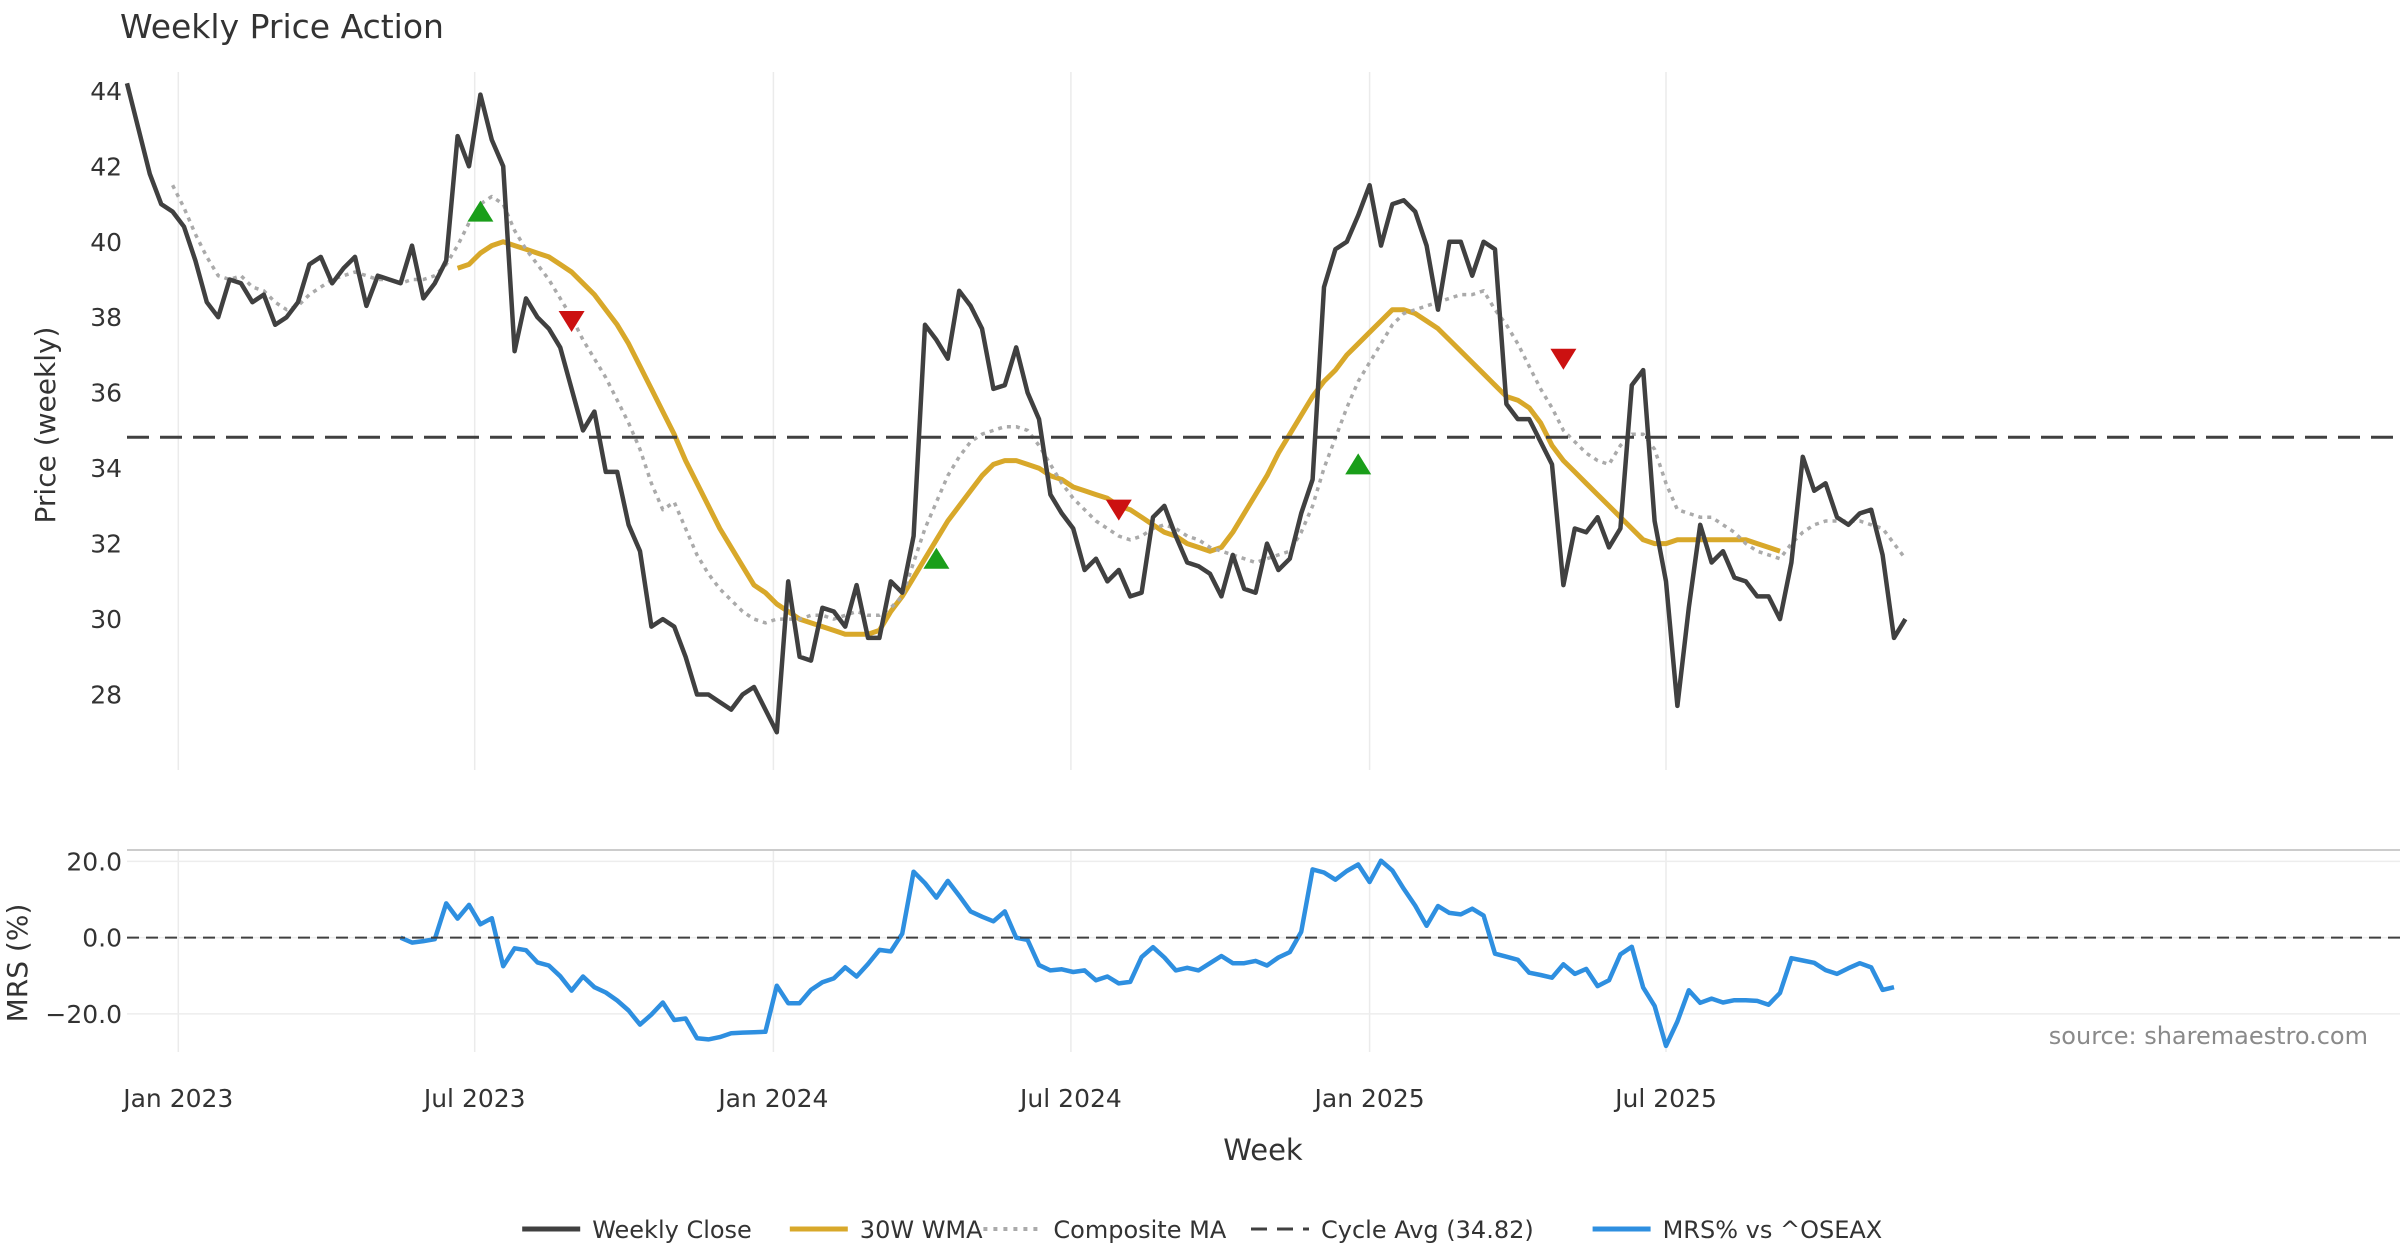 The width and height of the screenshot is (2400, 1260). I want to click on x-tick-label: Jan 2024, so click(772, 1098).